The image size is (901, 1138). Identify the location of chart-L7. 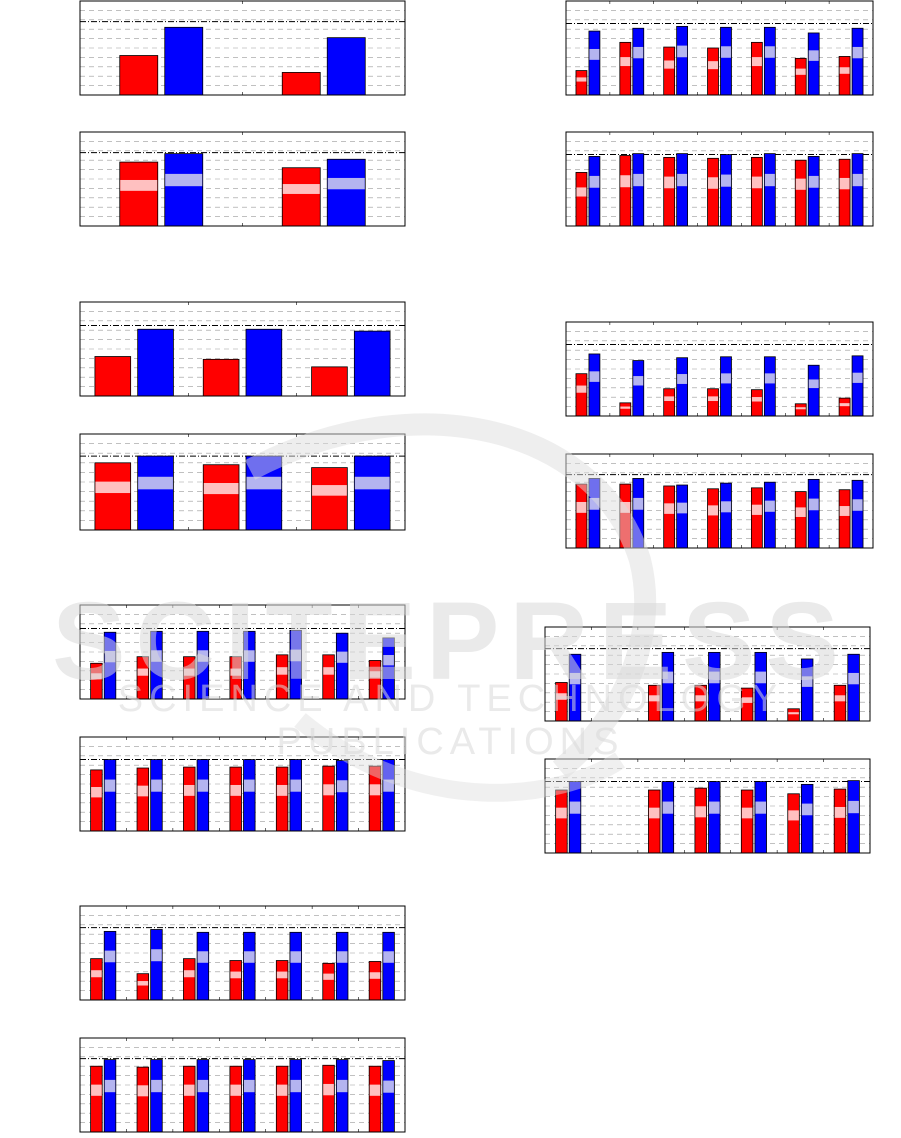
(242, 953).